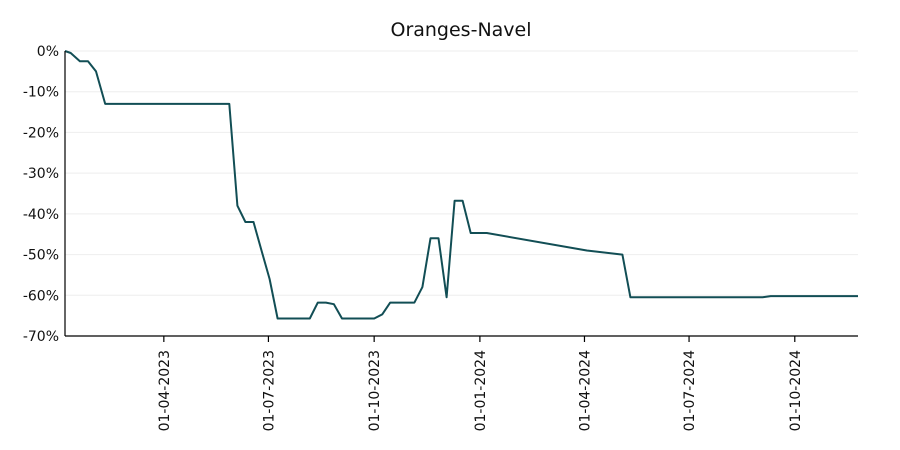 This screenshot has width=900, height=450. I want to click on y-tick-label: -40%, so click(41, 215).